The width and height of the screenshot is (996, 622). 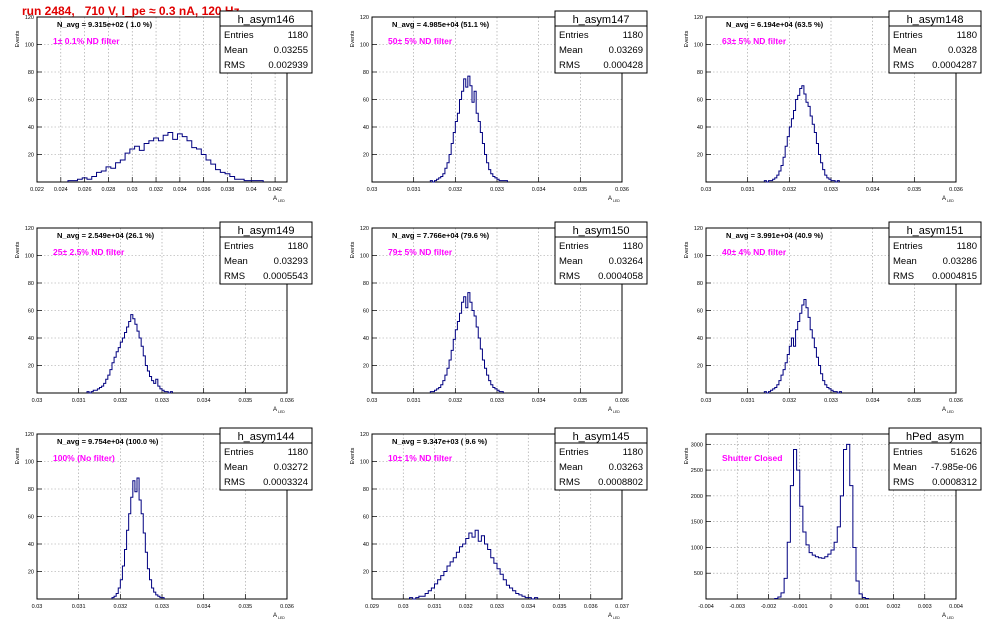 I want to click on x-tick-label: 0.022, so click(x=37, y=190).